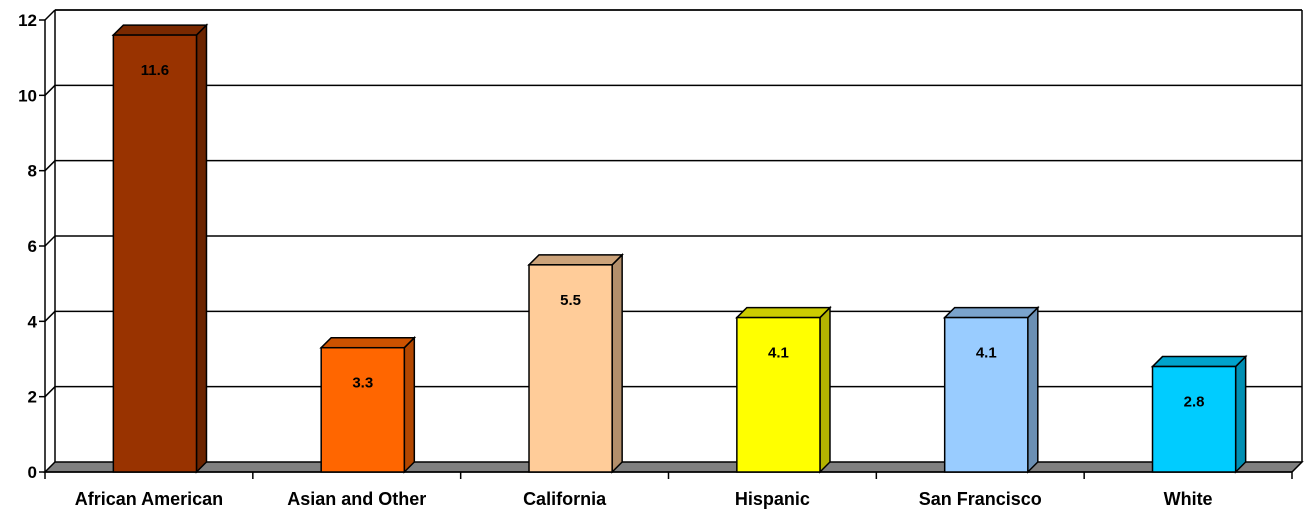 The width and height of the screenshot is (1311, 516). Describe the element at coordinates (1194, 402) in the screenshot. I see `data-label: 2.8` at that location.